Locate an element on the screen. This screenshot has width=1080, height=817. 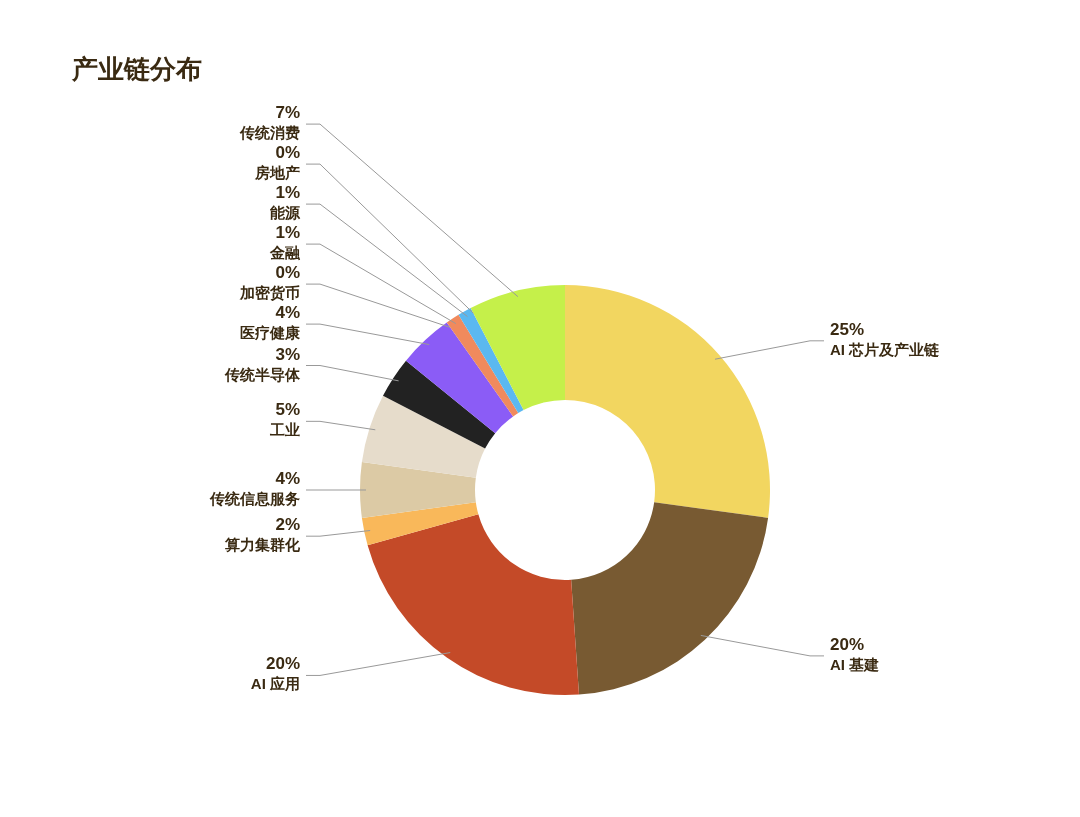
chart-title: 产业链分布 is located at coordinates (136, 69).